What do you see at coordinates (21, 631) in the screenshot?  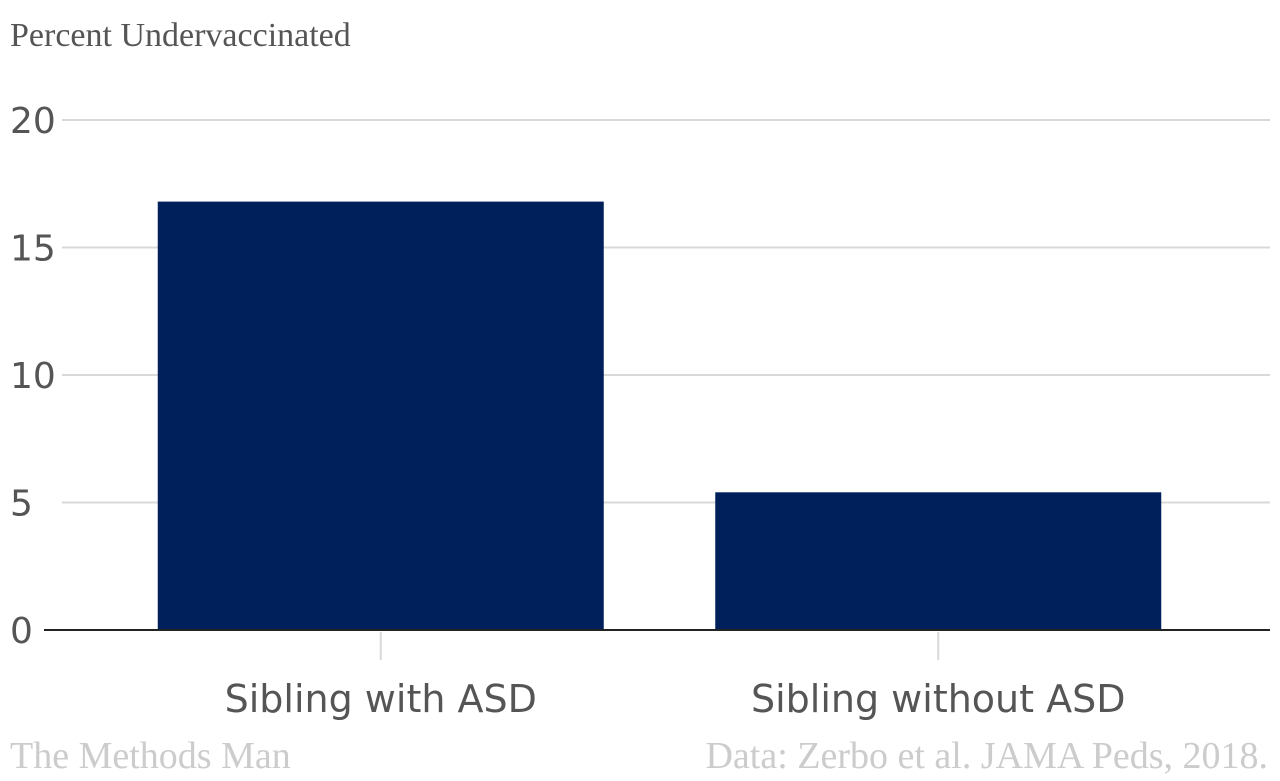 I see `y-tick-label: 0` at bounding box center [21, 631].